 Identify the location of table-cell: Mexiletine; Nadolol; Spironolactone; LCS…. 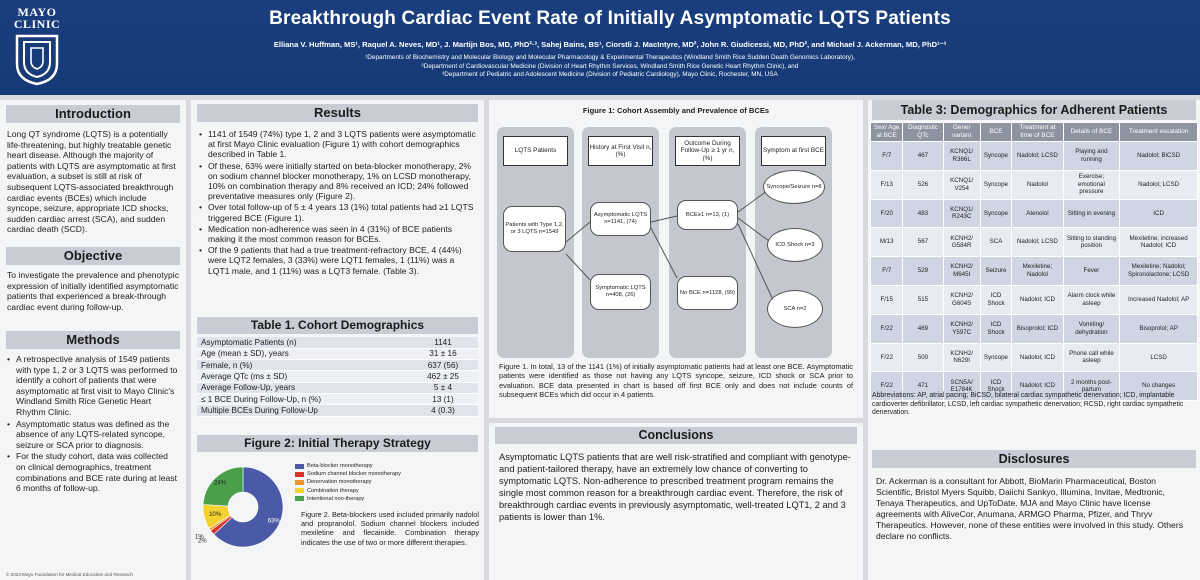
(1158, 271).